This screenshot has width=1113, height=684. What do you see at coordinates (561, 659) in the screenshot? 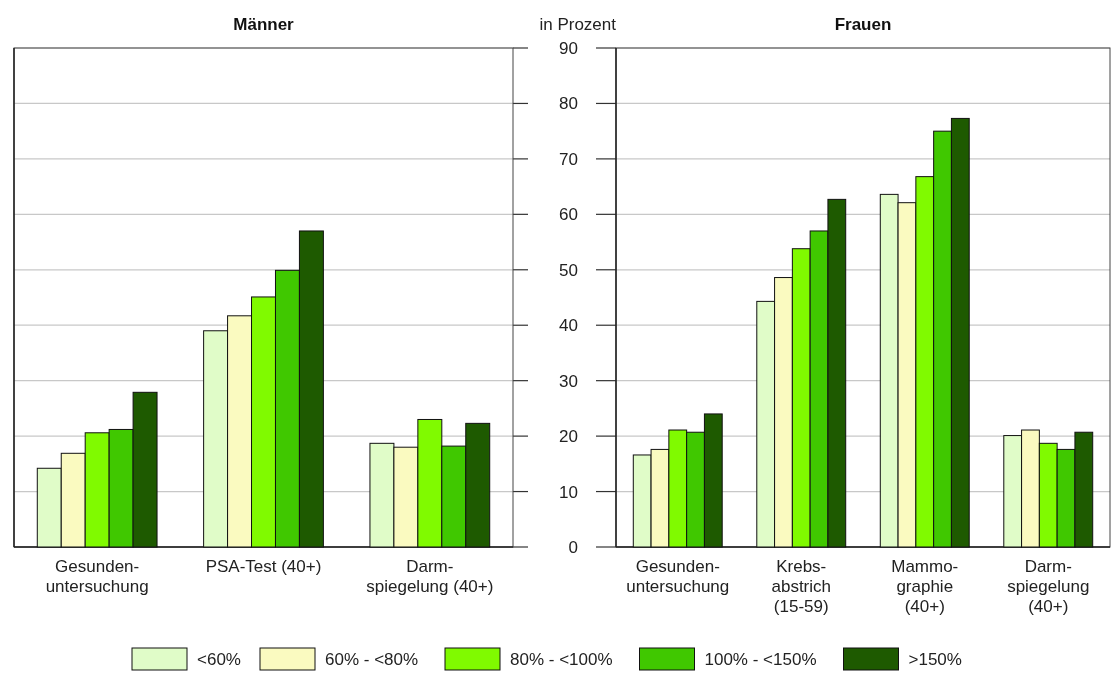
I see `legend-label: 80% - <100%` at bounding box center [561, 659].